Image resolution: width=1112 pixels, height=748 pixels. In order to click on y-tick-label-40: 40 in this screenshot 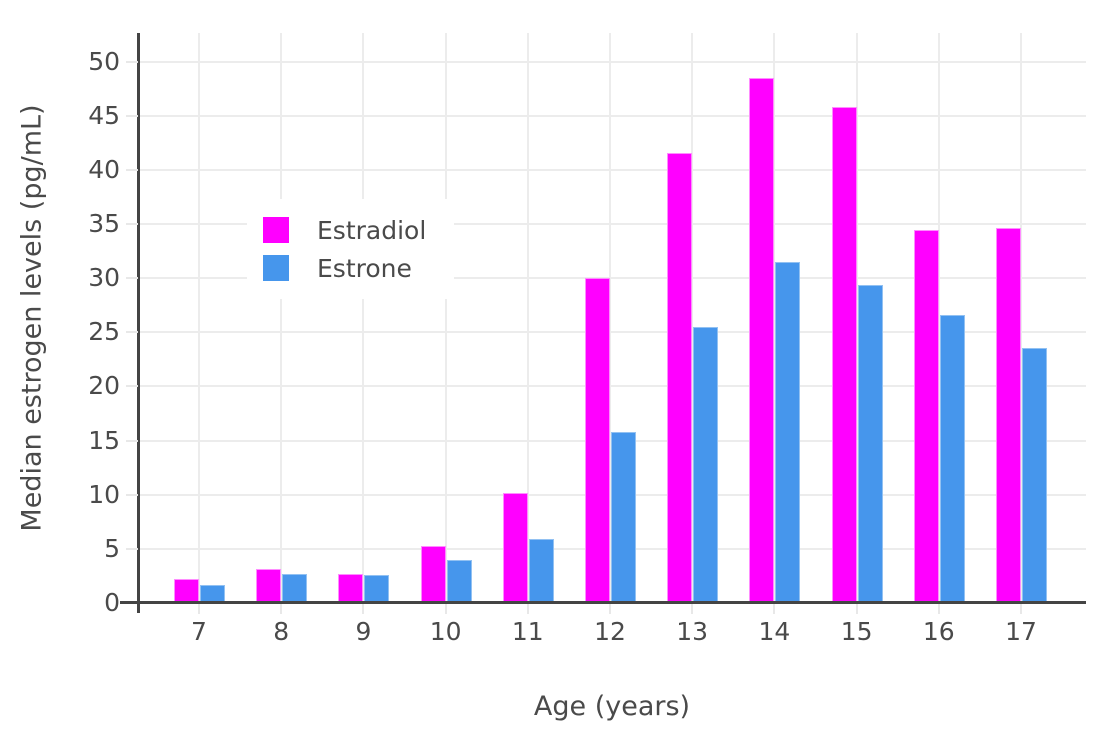, I will do `click(104, 169)`.